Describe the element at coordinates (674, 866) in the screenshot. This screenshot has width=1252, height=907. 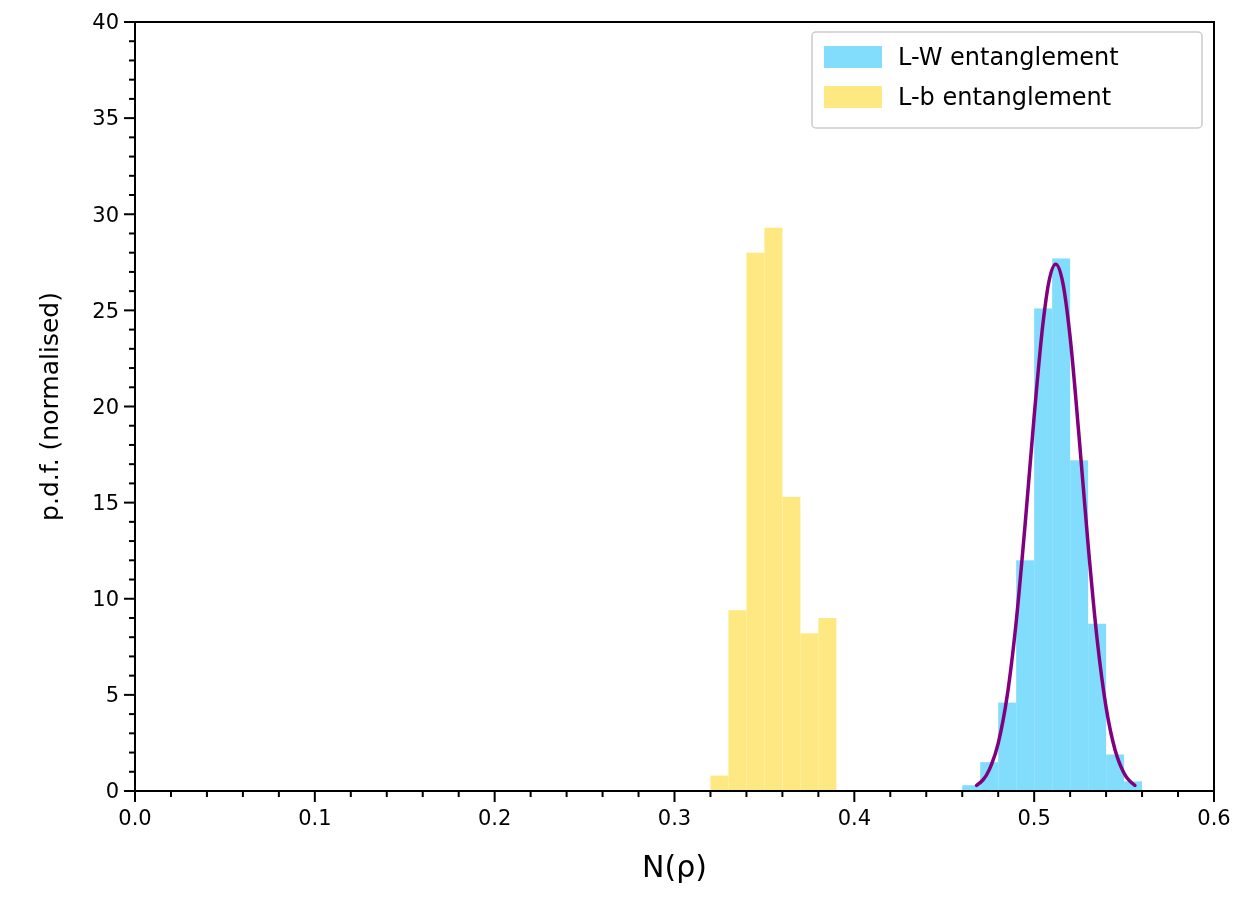
I see `x-axis-title: N(ρ)` at that location.